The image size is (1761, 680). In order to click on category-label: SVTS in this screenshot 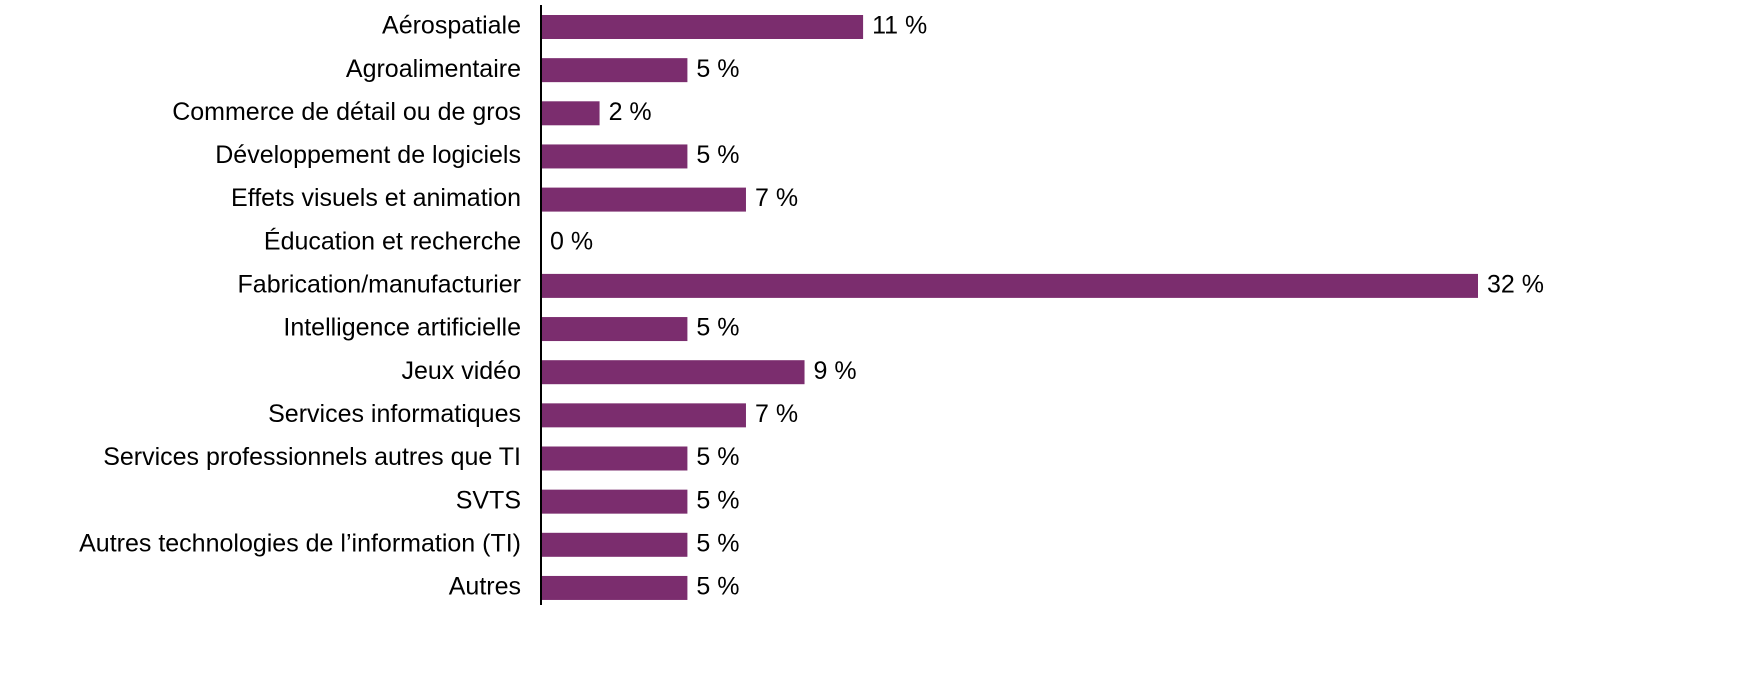, I will do `click(488, 500)`.